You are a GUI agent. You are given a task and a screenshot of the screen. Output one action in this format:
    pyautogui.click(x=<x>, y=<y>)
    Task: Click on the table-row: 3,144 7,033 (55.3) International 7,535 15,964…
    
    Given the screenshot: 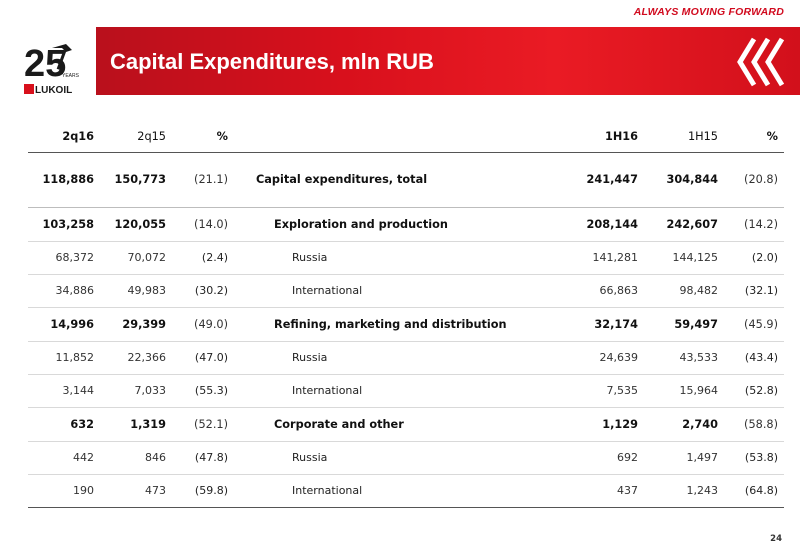 What is the action you would take?
    pyautogui.click(x=406, y=391)
    